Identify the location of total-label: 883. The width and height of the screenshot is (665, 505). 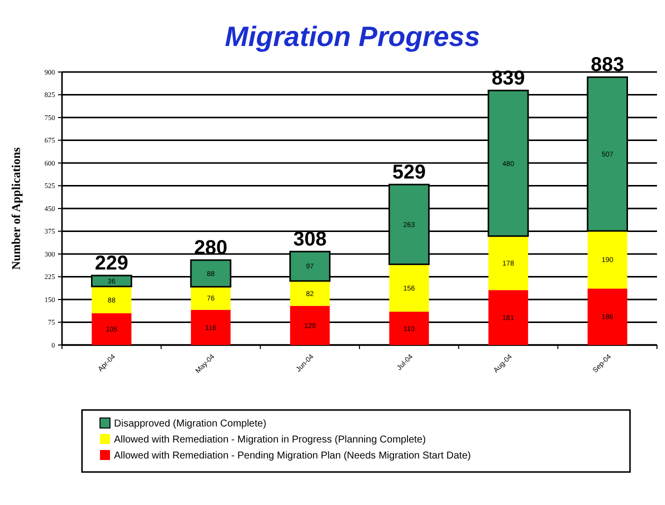
(607, 65).